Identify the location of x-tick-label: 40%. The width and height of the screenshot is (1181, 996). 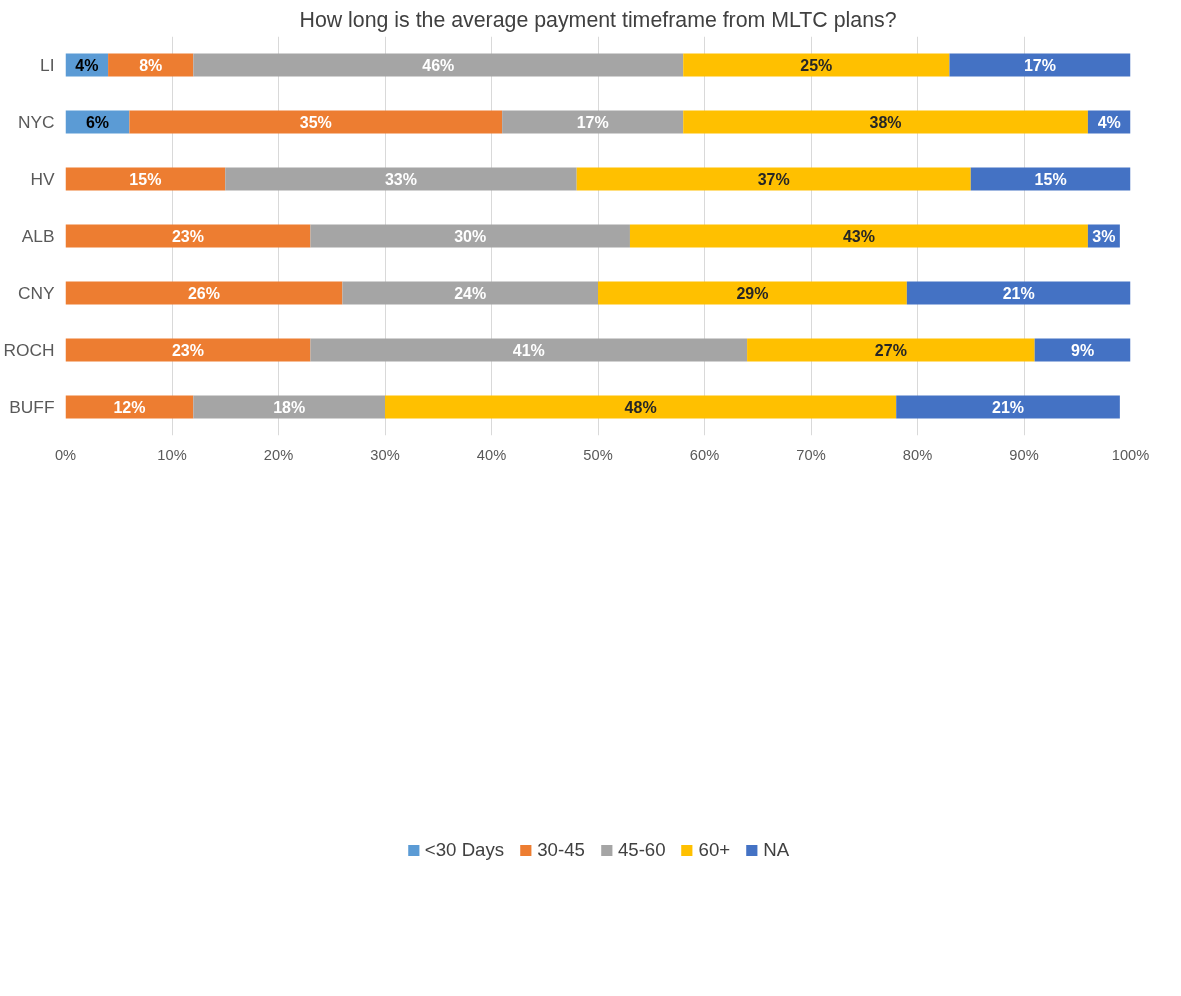
(491, 454).